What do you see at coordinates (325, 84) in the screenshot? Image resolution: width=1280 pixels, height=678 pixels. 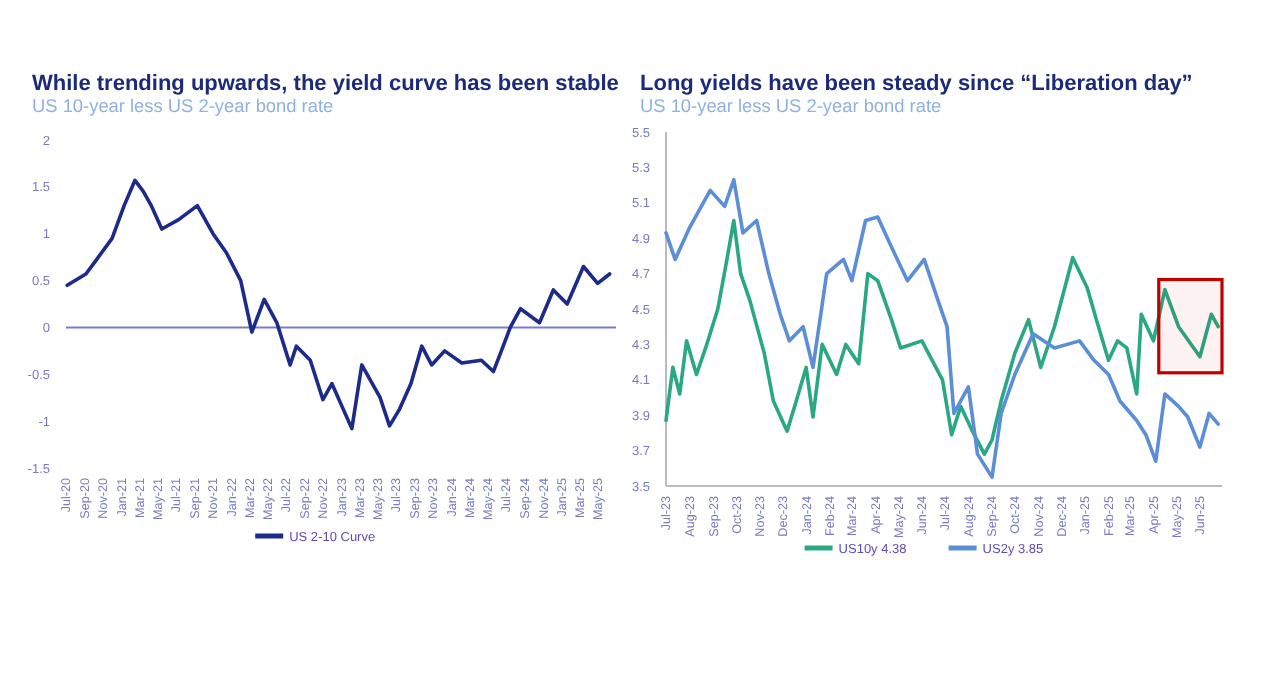 I see `chart-title: While trending upwards, the yield curve has been stable` at bounding box center [325, 84].